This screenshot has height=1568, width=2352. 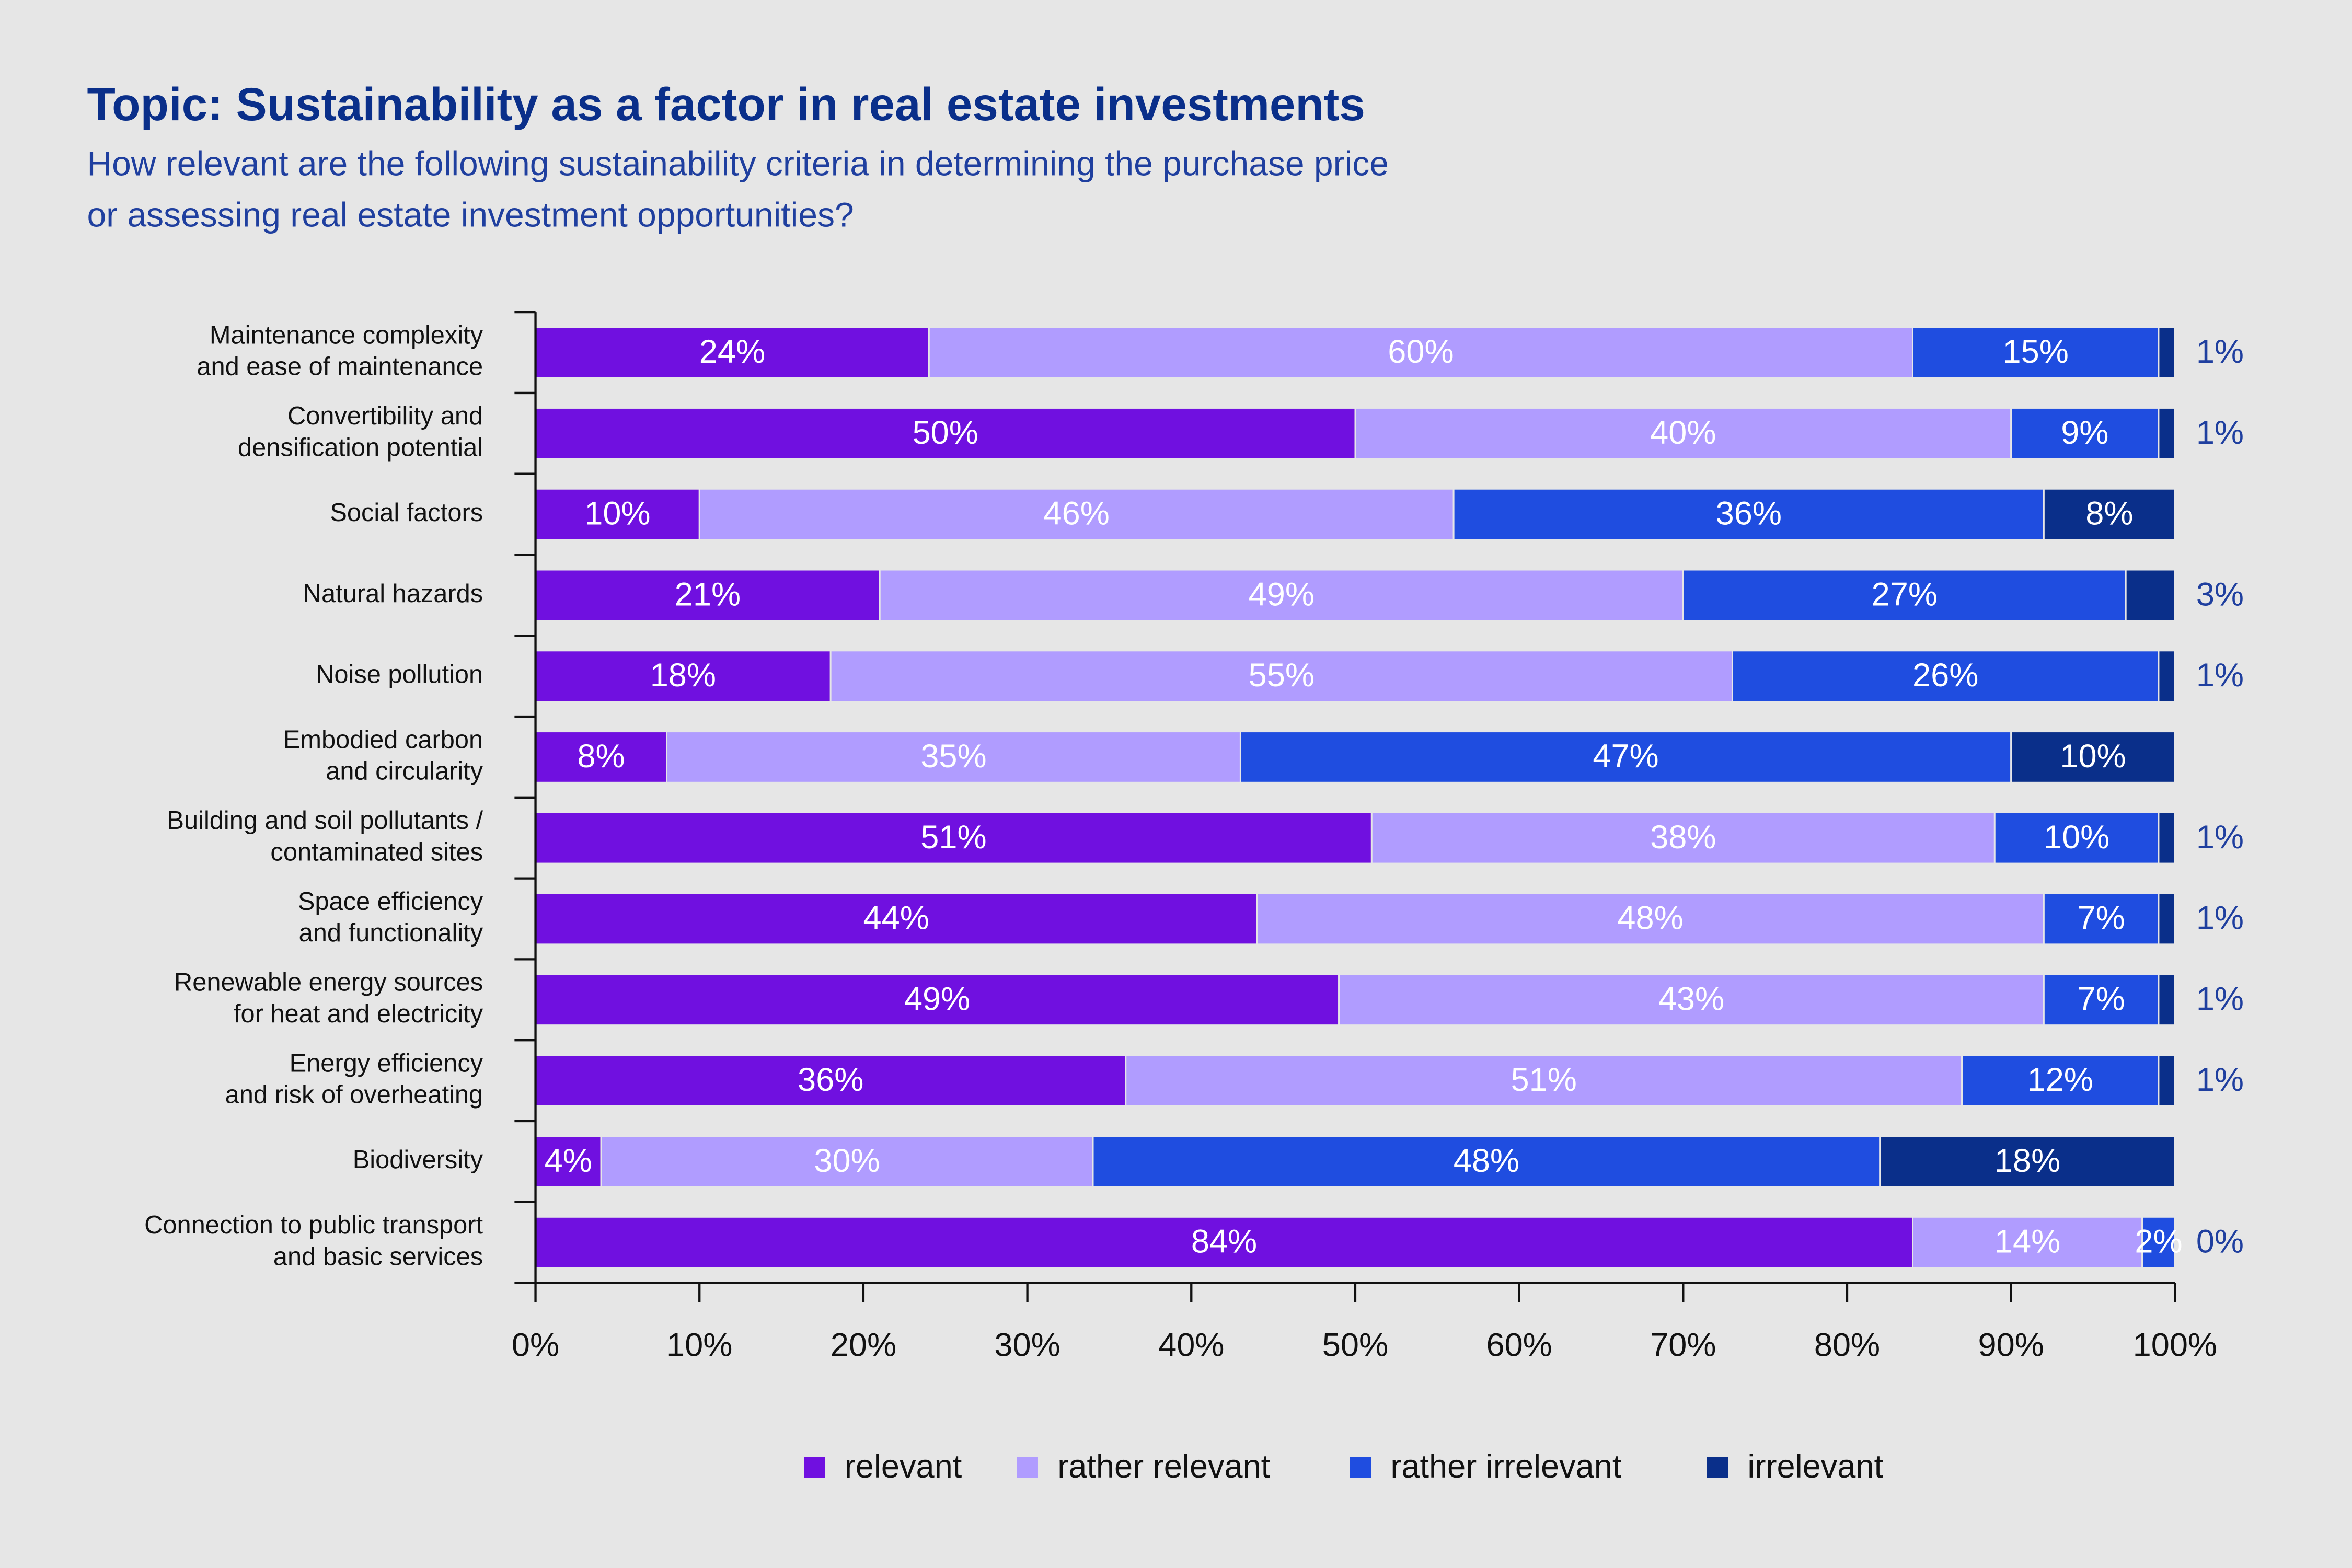 What do you see at coordinates (863, 1345) in the screenshot?
I see `x-tick-label: 20%` at bounding box center [863, 1345].